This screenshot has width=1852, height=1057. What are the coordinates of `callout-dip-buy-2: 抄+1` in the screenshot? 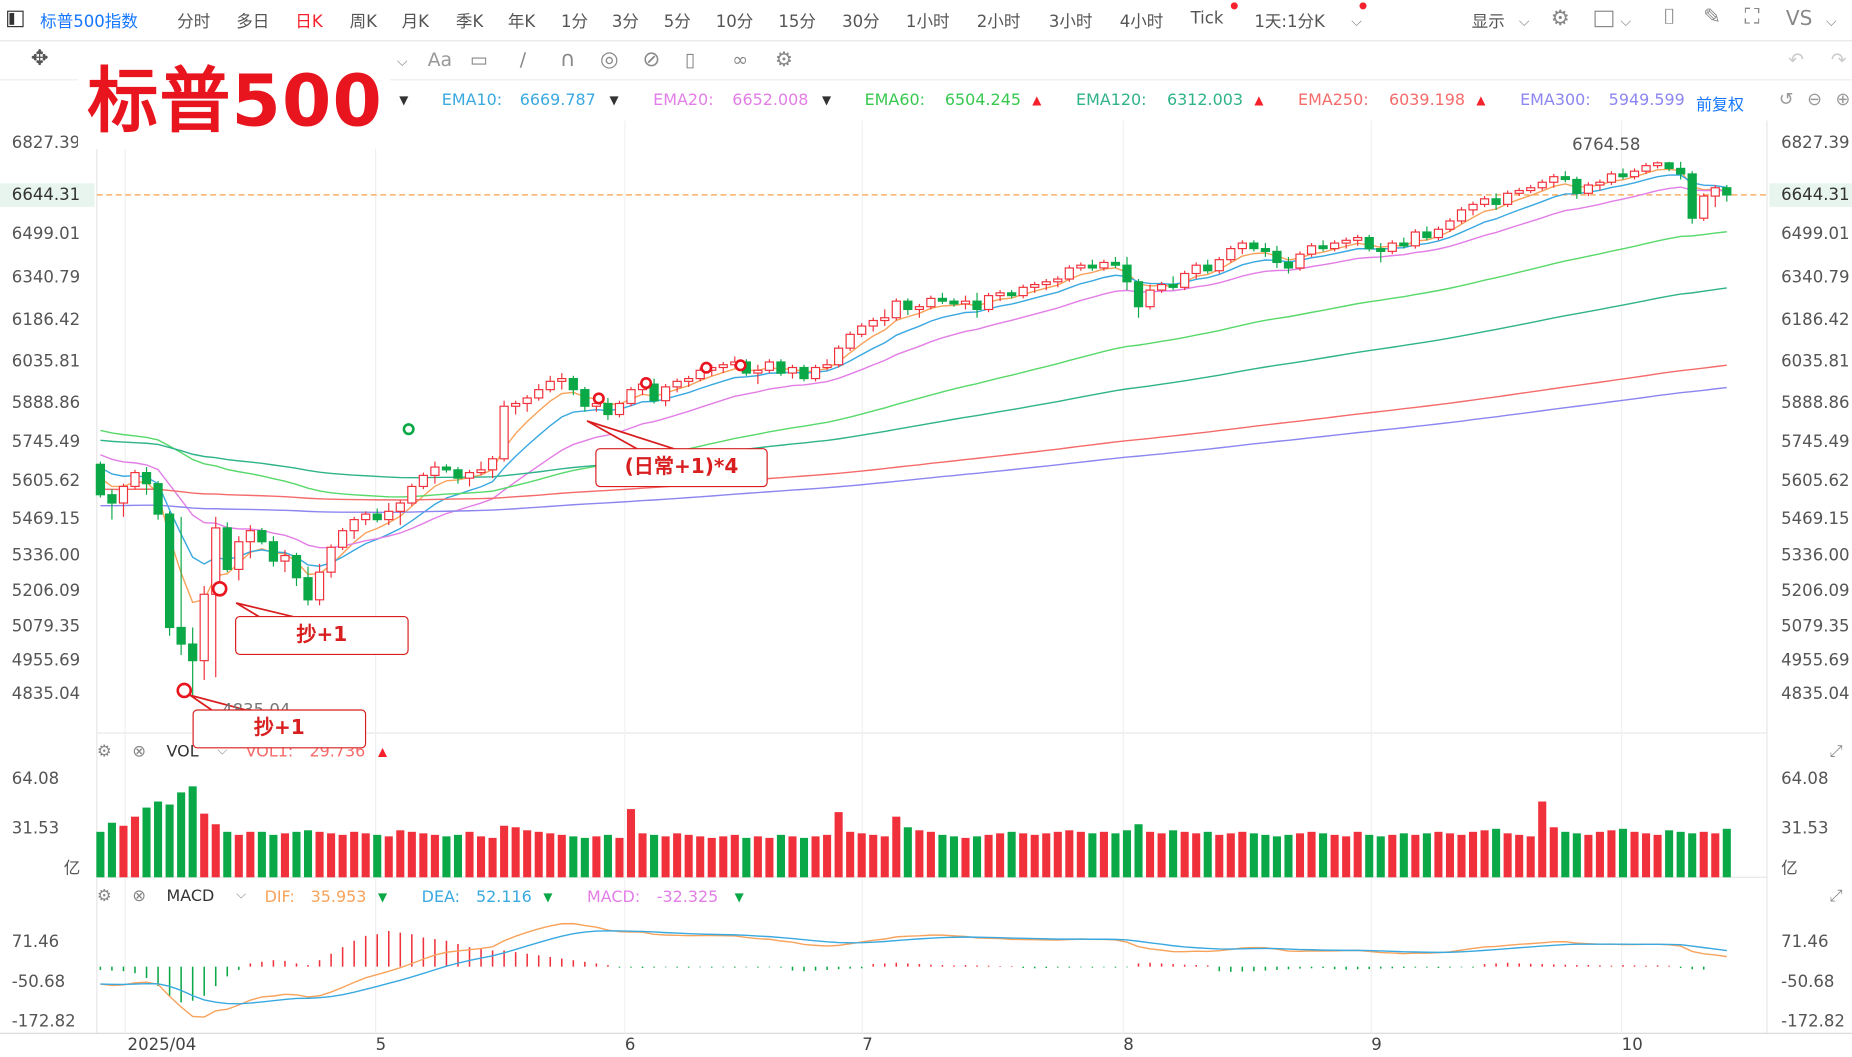 It's located at (279, 729).